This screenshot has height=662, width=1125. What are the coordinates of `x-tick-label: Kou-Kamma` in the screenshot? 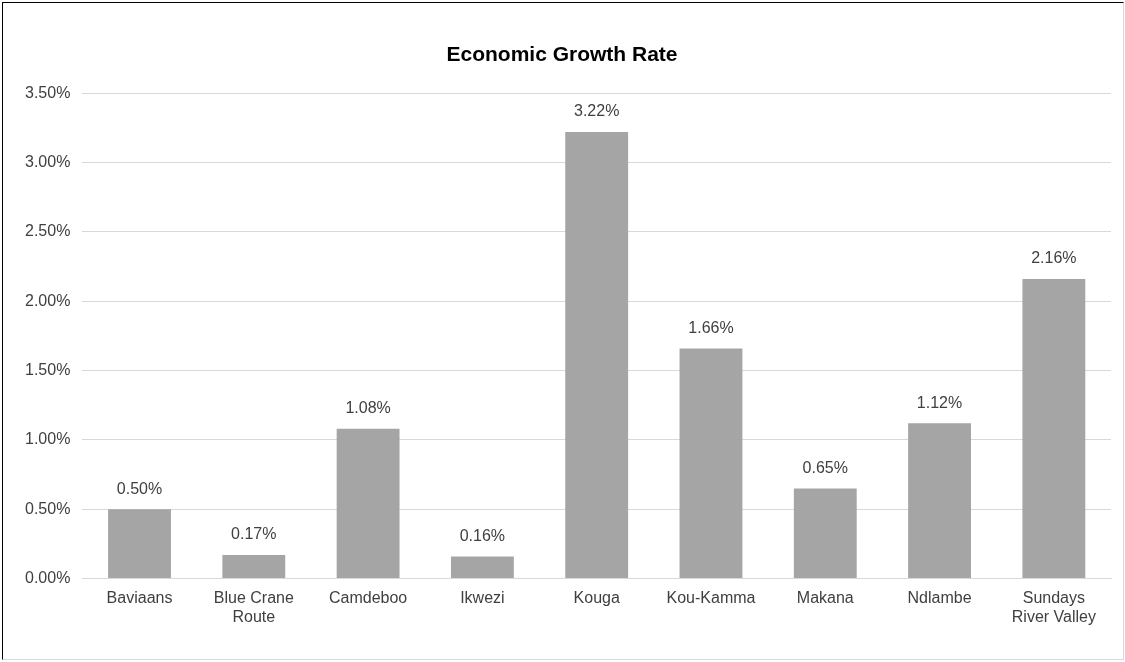 It's located at (711, 597).